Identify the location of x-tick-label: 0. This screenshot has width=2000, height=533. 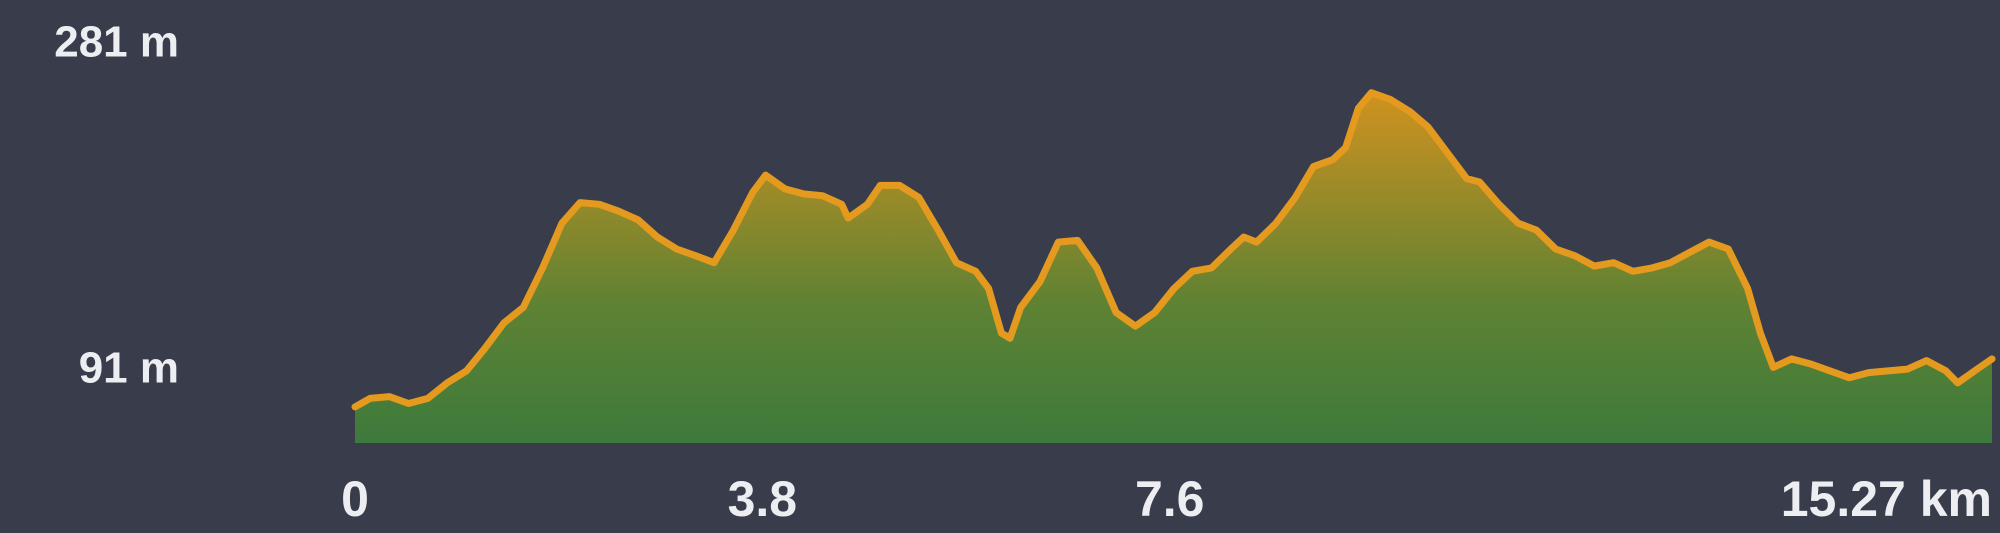
(355, 499).